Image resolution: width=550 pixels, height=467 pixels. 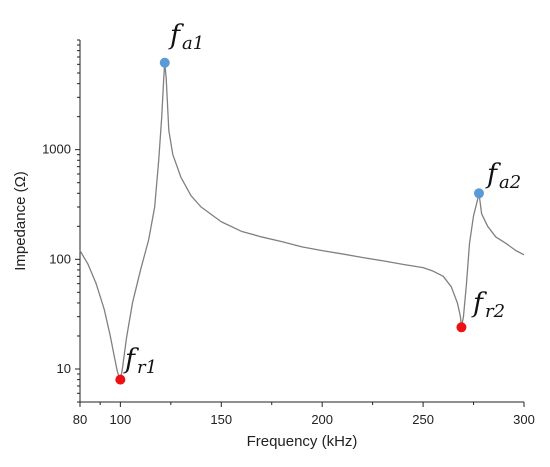 I want to click on annotation-f-r2: f r2, so click(x=488, y=305).